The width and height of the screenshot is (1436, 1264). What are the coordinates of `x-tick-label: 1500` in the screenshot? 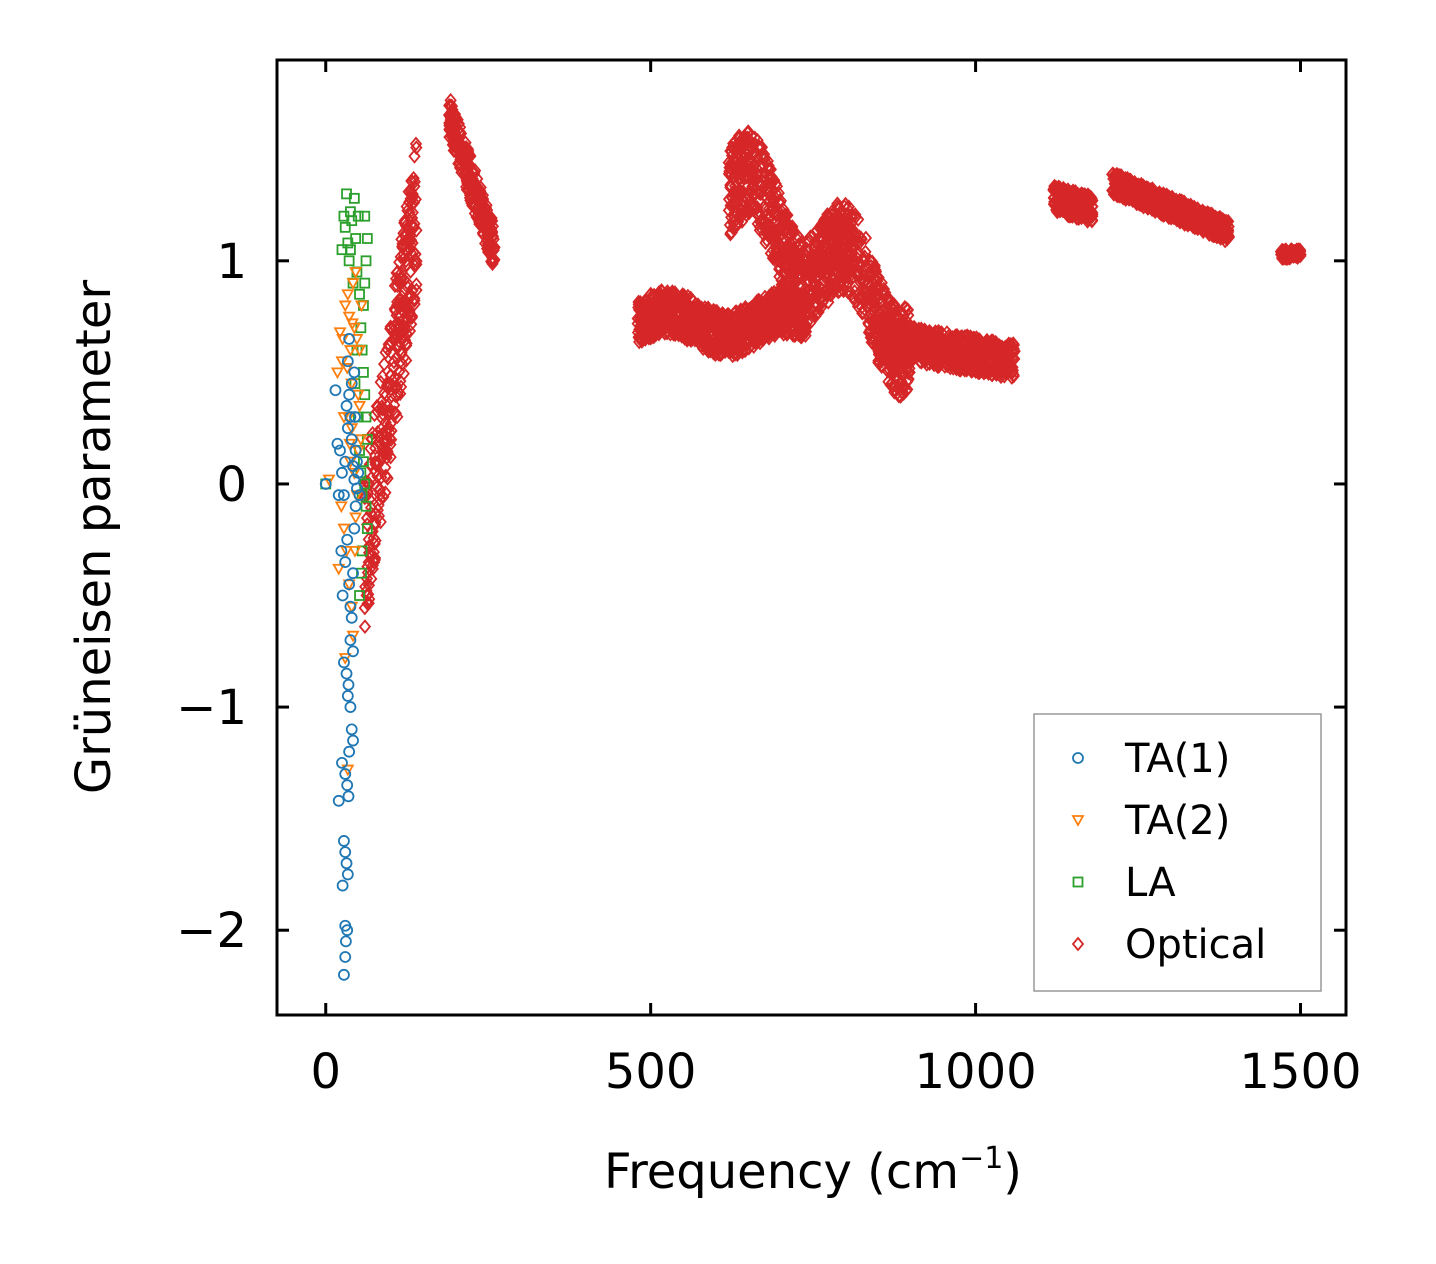 It's located at (1300, 1072).